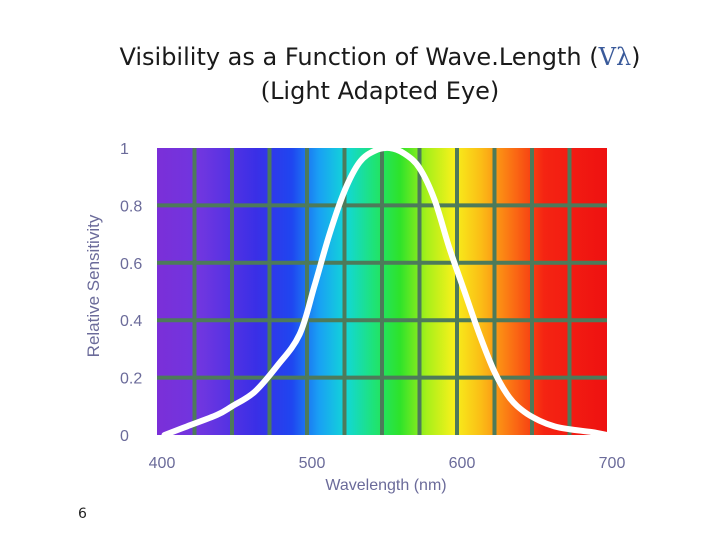 Image resolution: width=720 pixels, height=540 pixels. What do you see at coordinates (636, 57) in the screenshot?
I see `title-line-1-close: )` at bounding box center [636, 57].